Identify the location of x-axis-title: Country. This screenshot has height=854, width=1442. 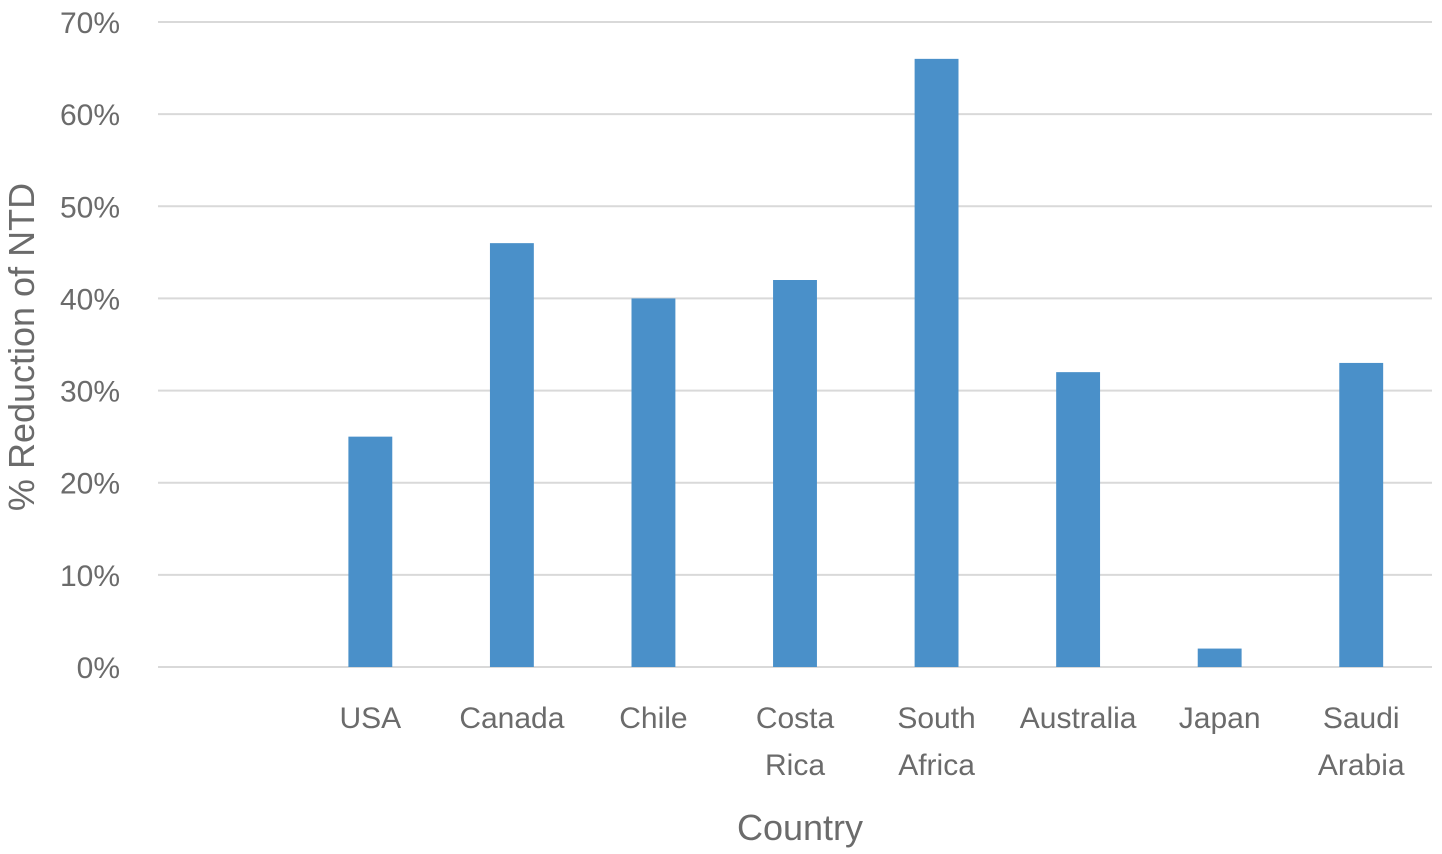
(800, 827).